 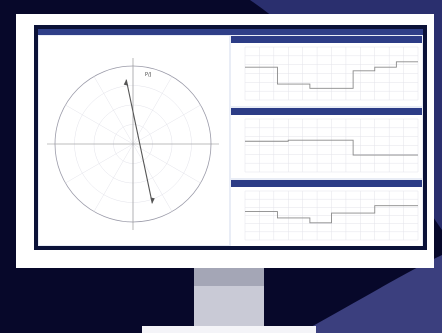 I want to click on vector-label: P/J, so click(x=148, y=75).